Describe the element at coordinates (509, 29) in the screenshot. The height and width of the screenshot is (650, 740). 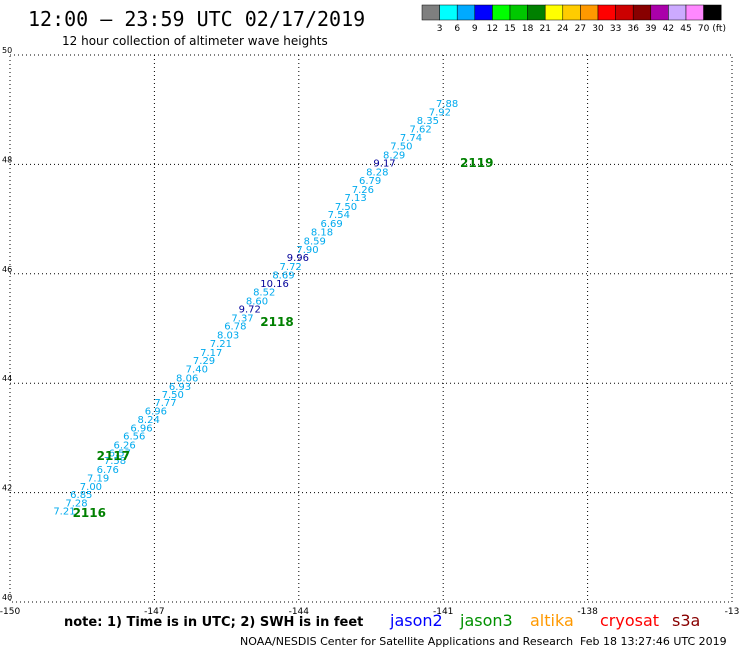
I see `legend-label: 15` at that location.